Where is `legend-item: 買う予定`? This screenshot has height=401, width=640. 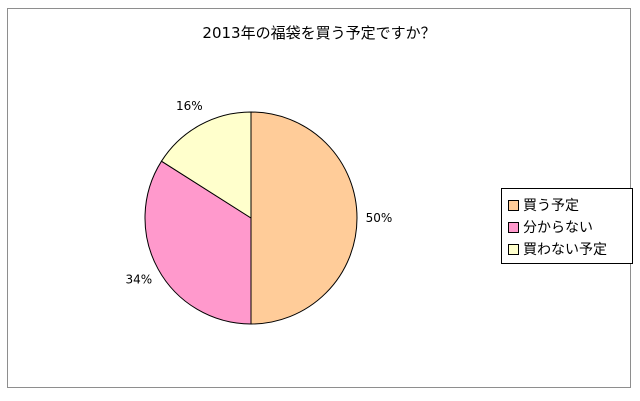
legend-item: 買う予定 is located at coordinates (570, 205).